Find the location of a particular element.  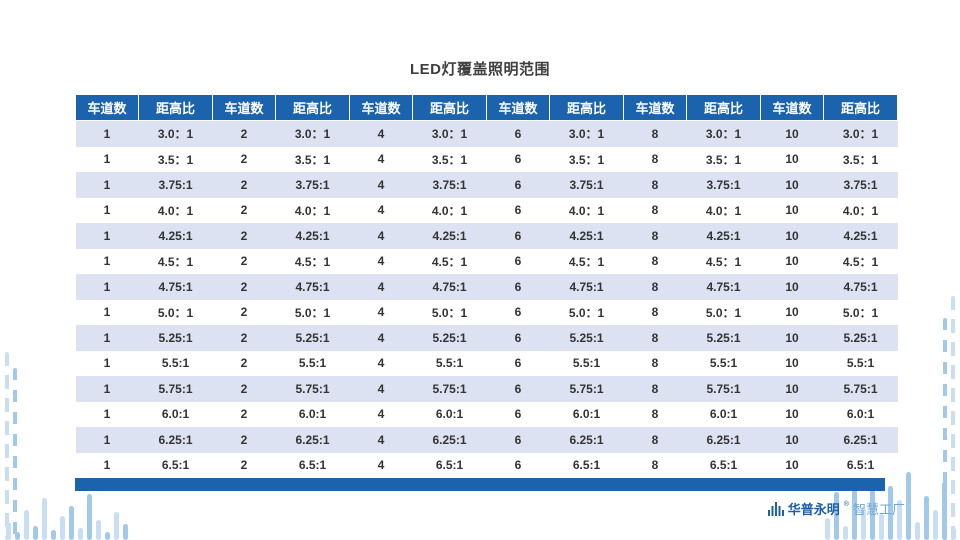

ratio-cell: 4.0：1 is located at coordinates (860, 210).